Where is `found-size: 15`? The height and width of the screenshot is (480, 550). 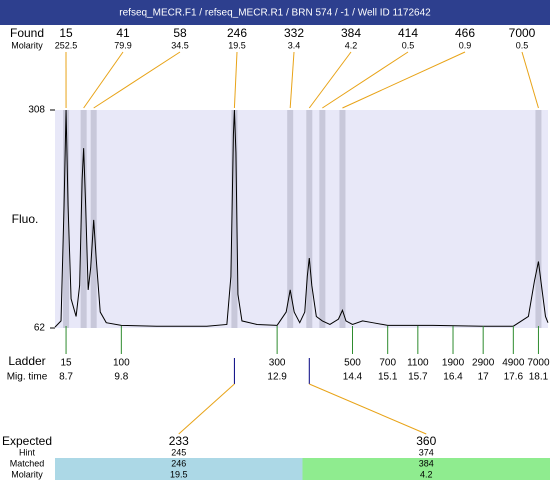
found-size: 15 is located at coordinates (66, 33).